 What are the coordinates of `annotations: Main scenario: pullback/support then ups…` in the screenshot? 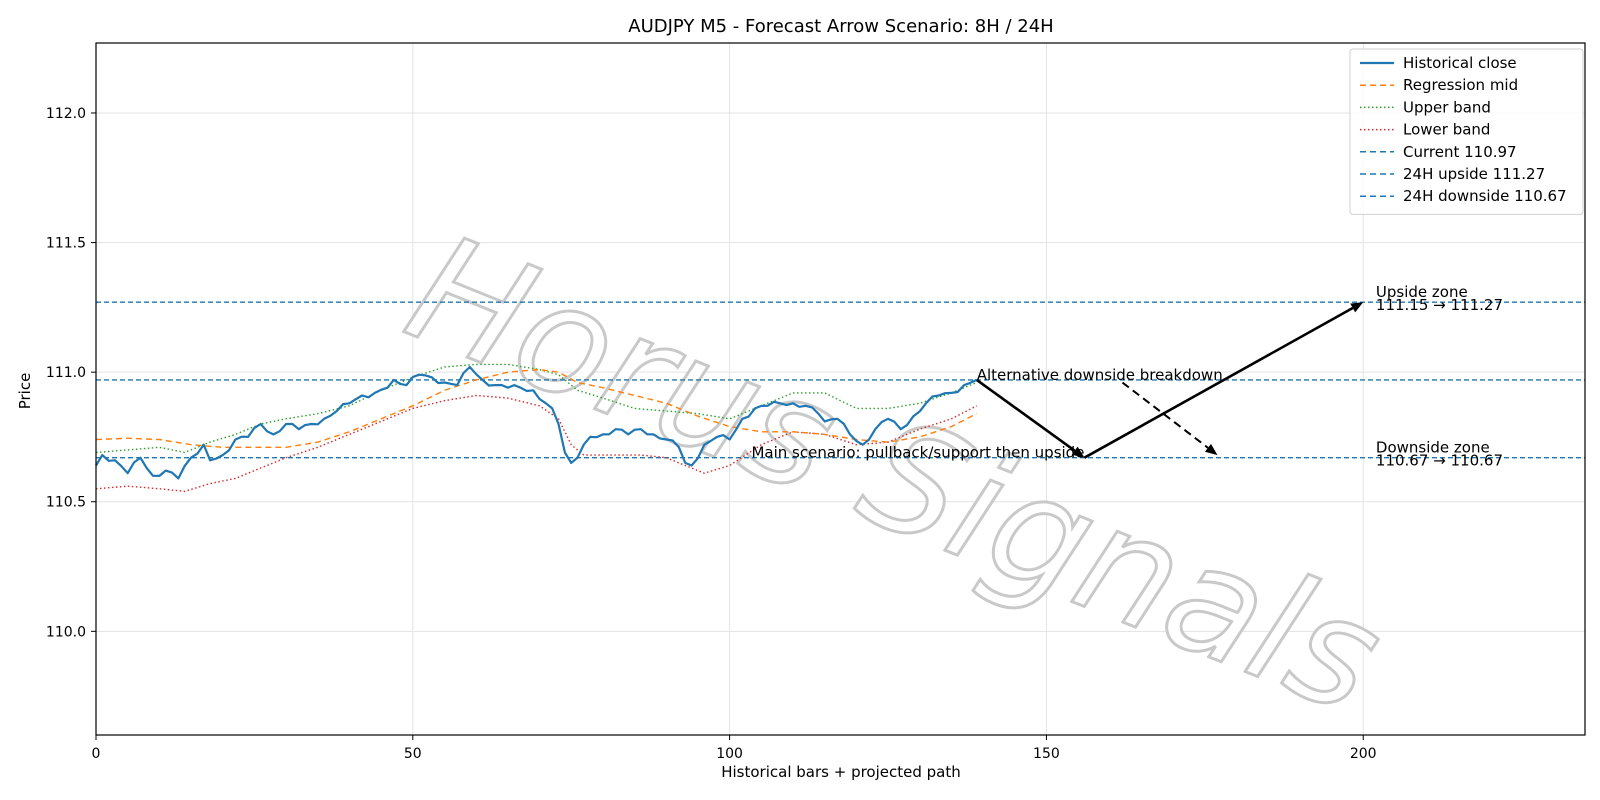 It's located at (1127, 376).